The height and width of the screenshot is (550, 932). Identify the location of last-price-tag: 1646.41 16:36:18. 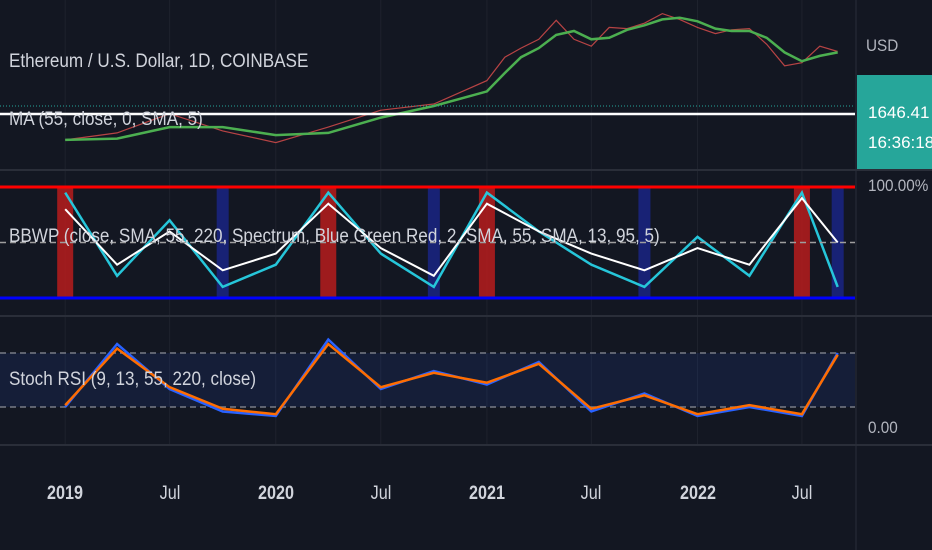
(894, 122).